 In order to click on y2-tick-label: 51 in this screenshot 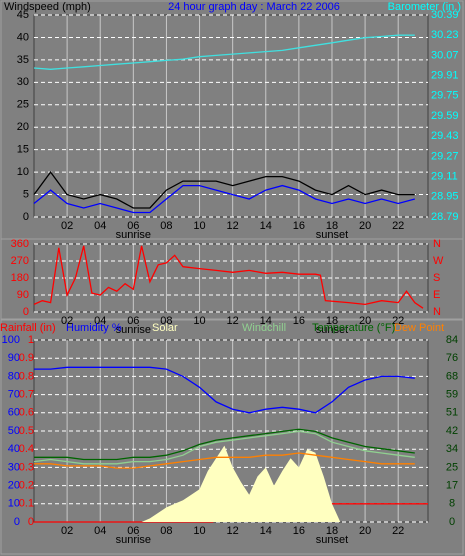, I will do `click(452, 413)`.